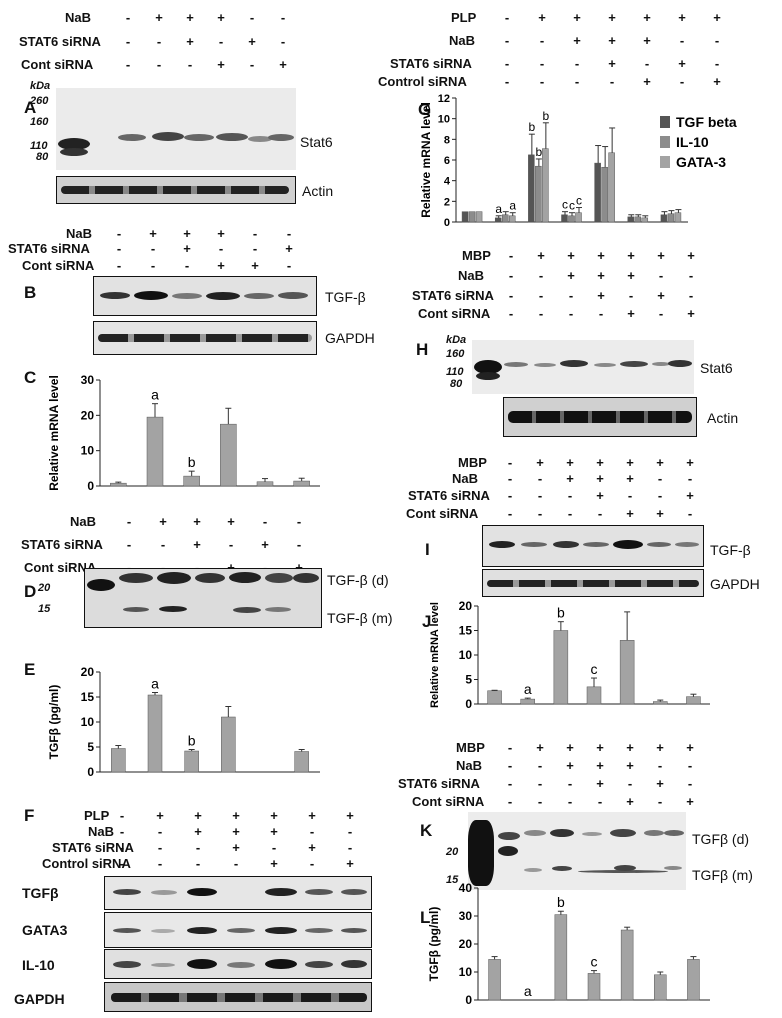  I want to click on marker-160: 160, so click(455, 354).